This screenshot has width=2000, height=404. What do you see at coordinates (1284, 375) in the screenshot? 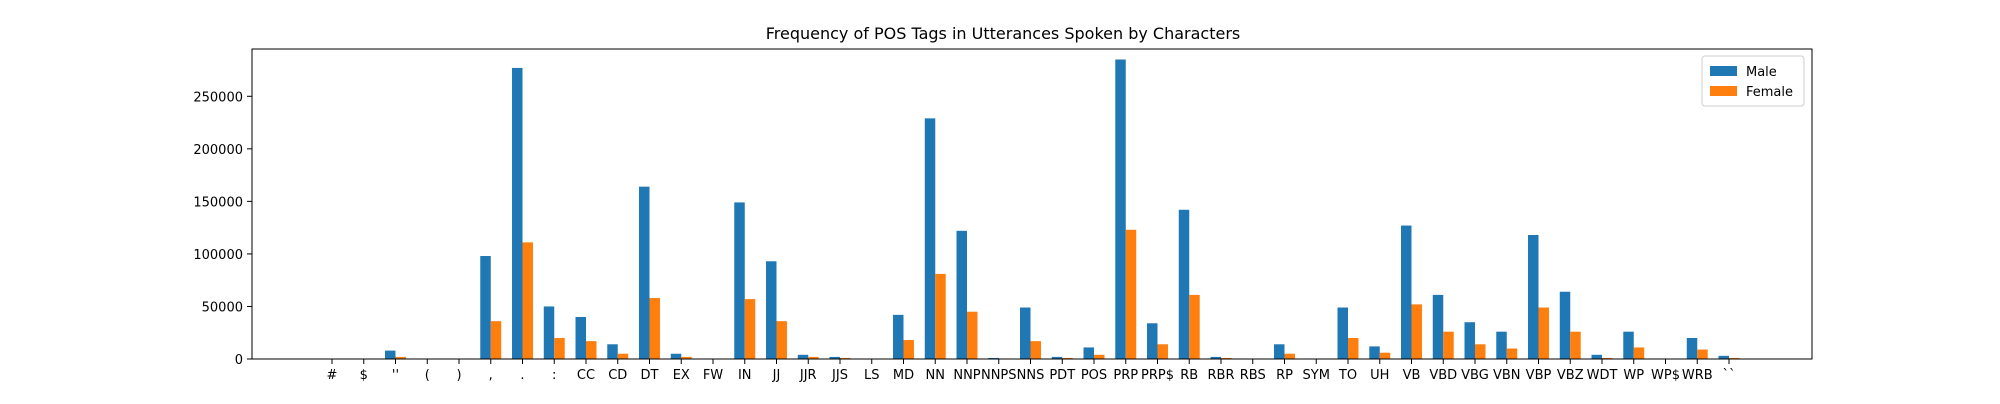
I see `x-tick-label: RP` at bounding box center [1284, 375].